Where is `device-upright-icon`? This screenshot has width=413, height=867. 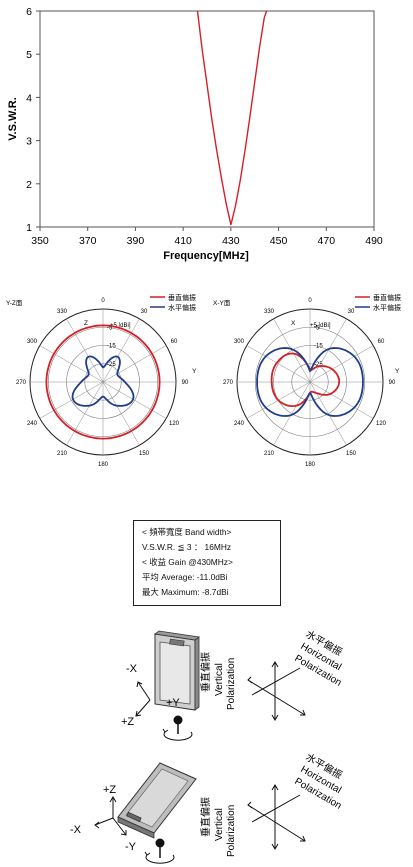
device-upright-icon is located at coordinates (177, 670).